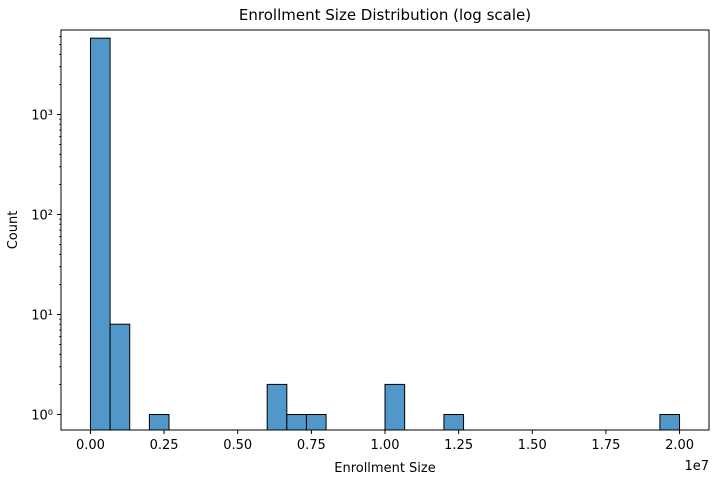 The height and width of the screenshot is (488, 716). I want to click on chart-title: Enrollment Size Distribution (log scale), so click(385, 15).